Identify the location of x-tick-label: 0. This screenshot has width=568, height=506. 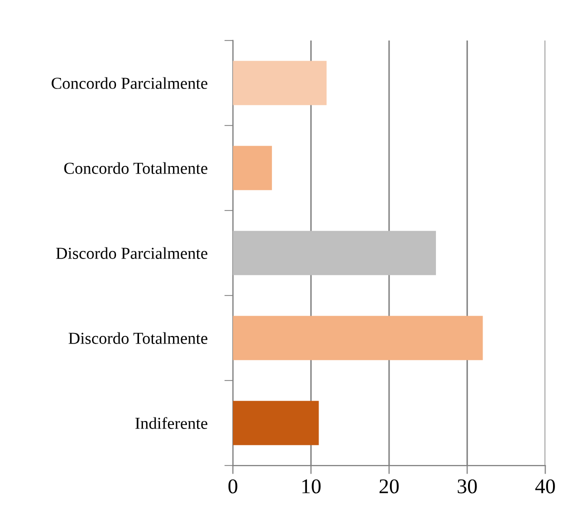
(233, 486).